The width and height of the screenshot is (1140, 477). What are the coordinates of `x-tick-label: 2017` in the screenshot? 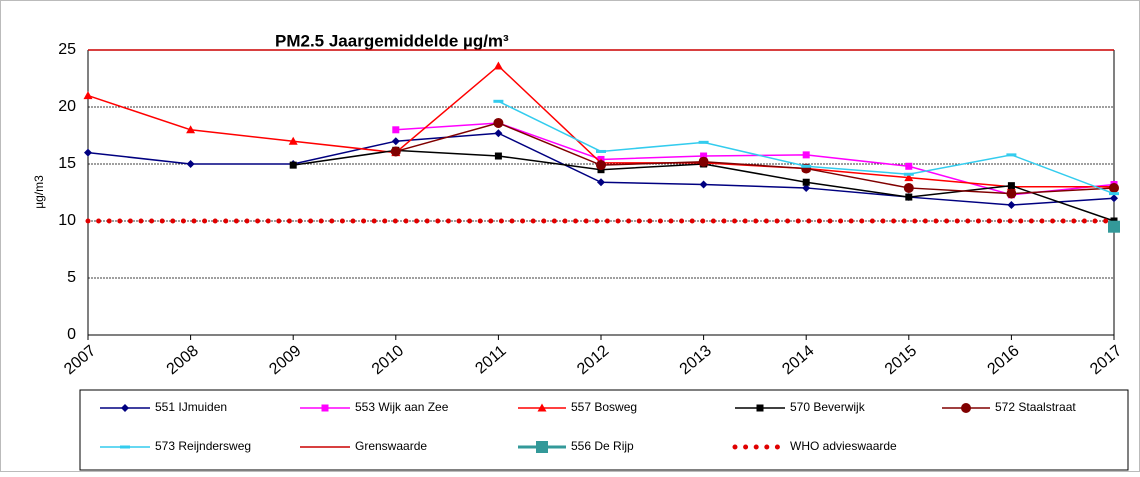 It's located at (1106, 360).